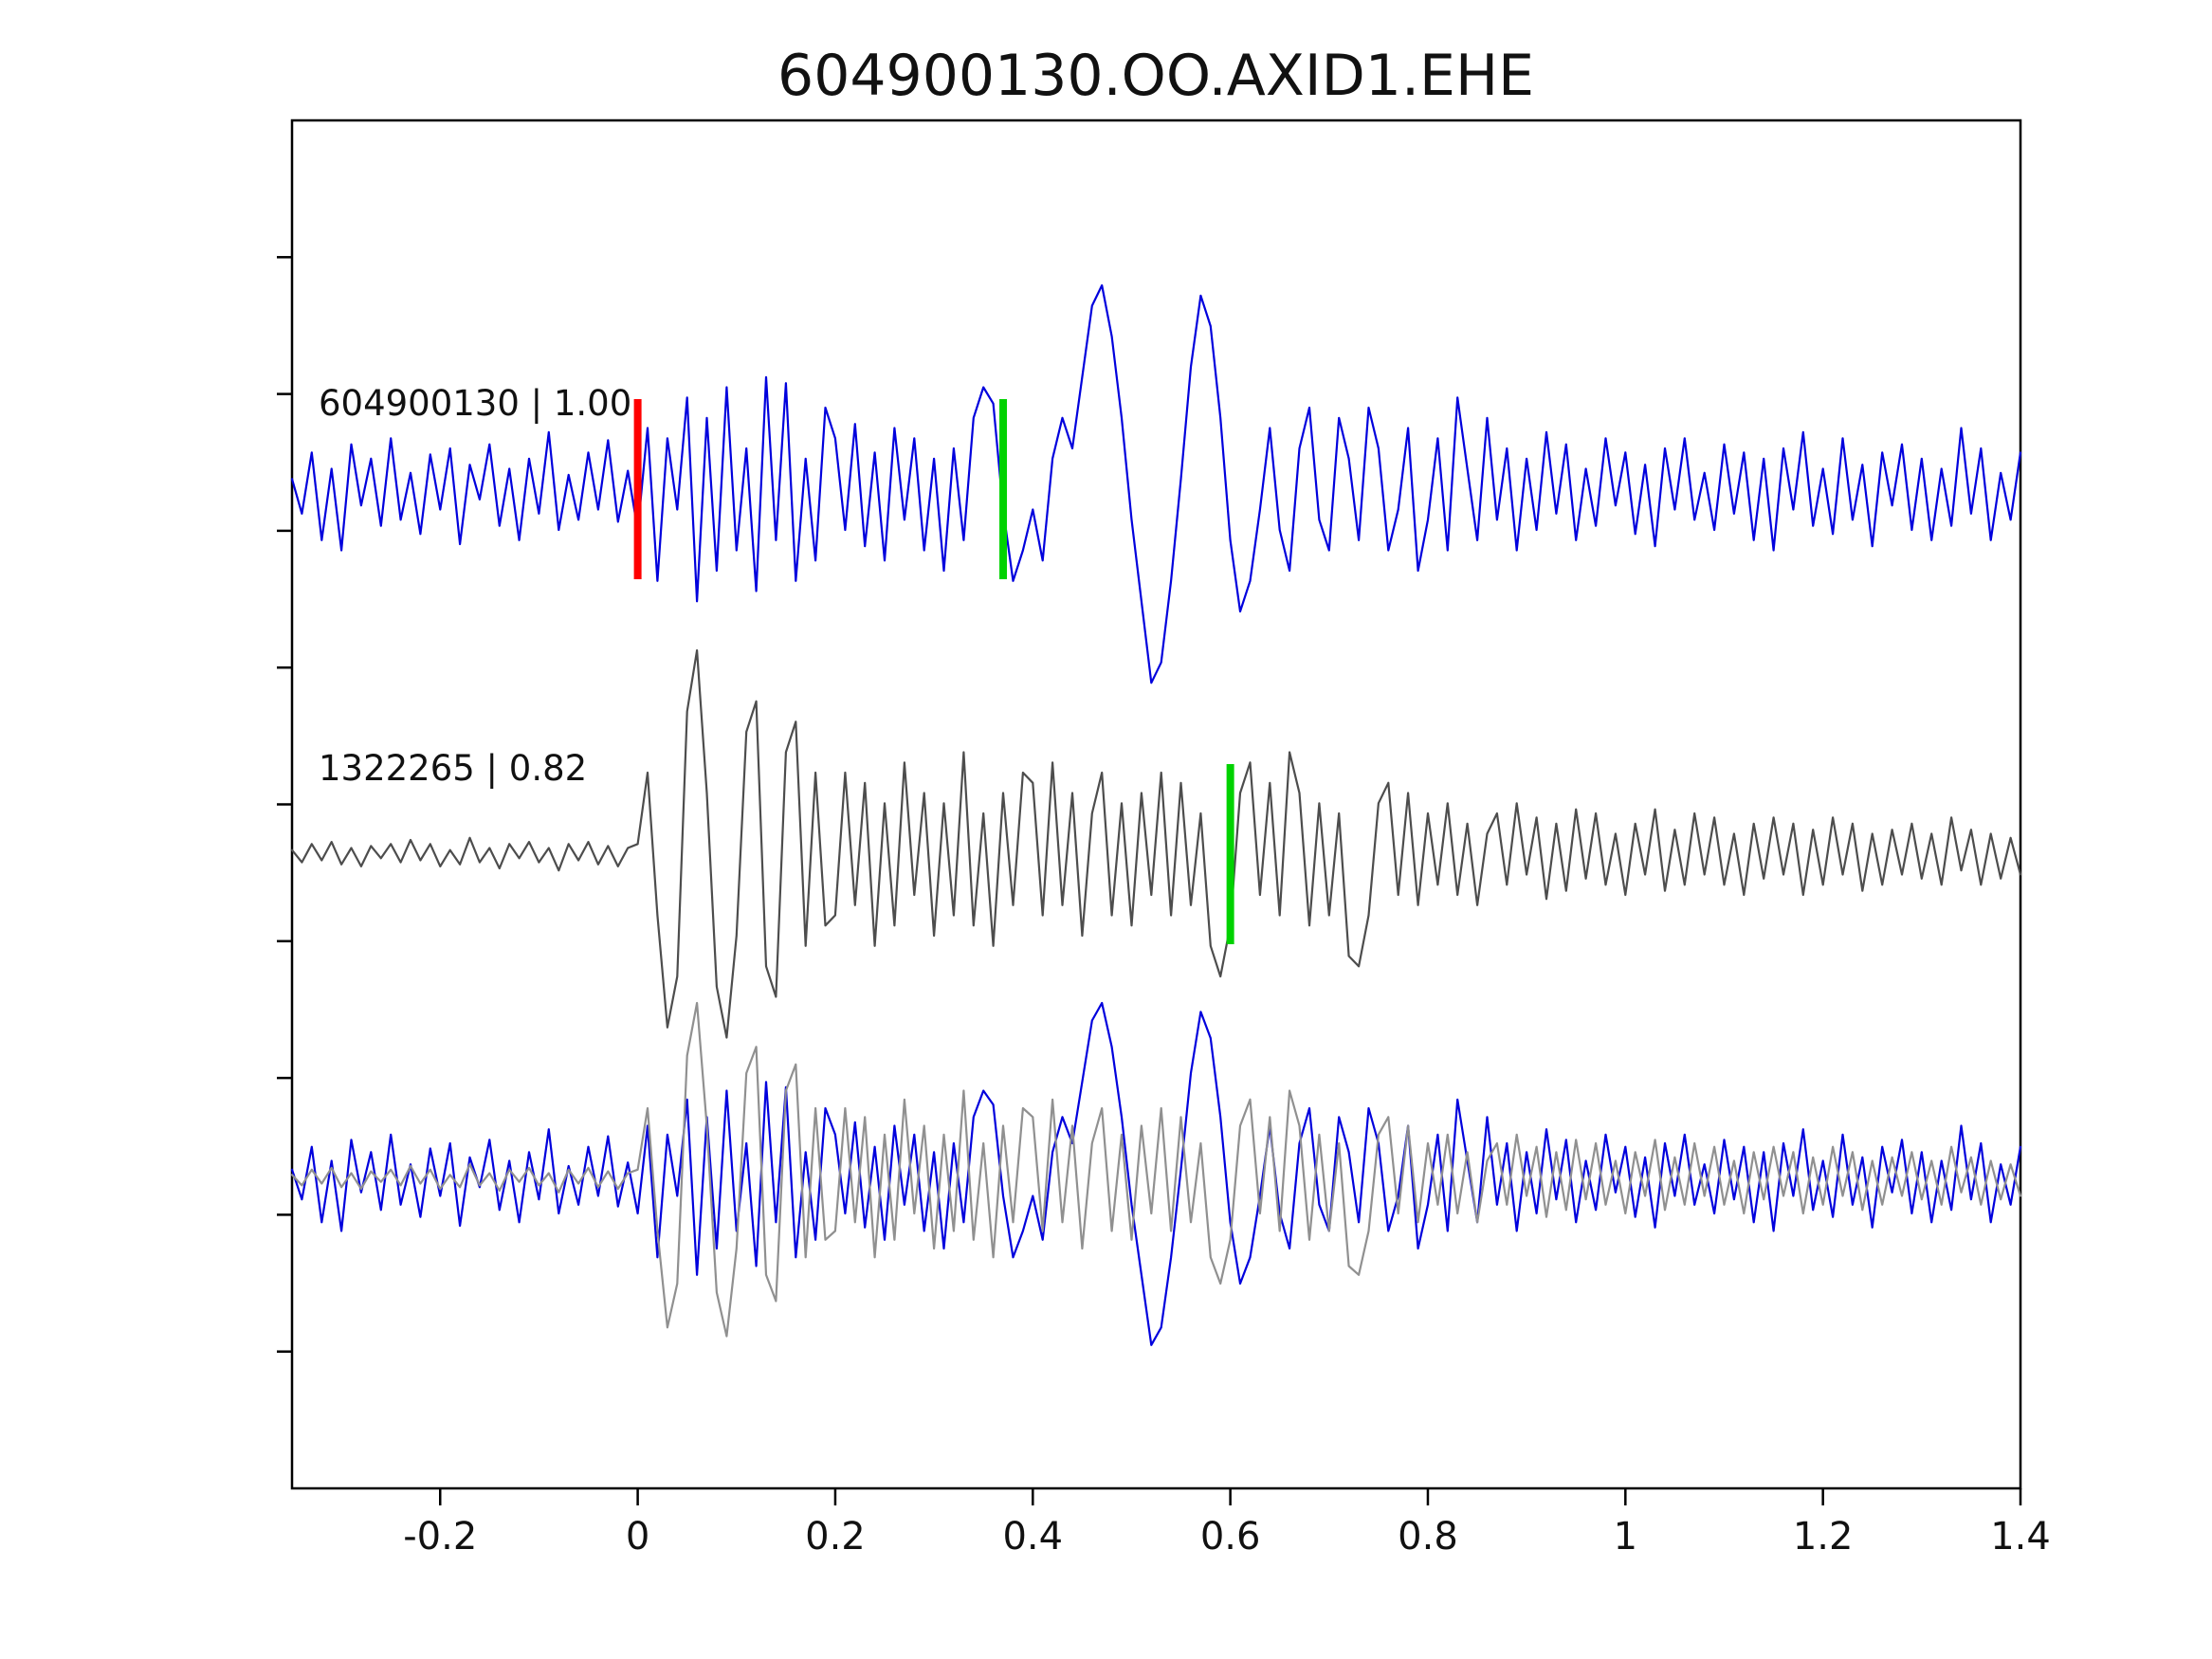 The height and width of the screenshot is (1659, 2212). What do you see at coordinates (453, 768) in the screenshot?
I see `matched-trace-label: 1322265 | 0.82` at bounding box center [453, 768].